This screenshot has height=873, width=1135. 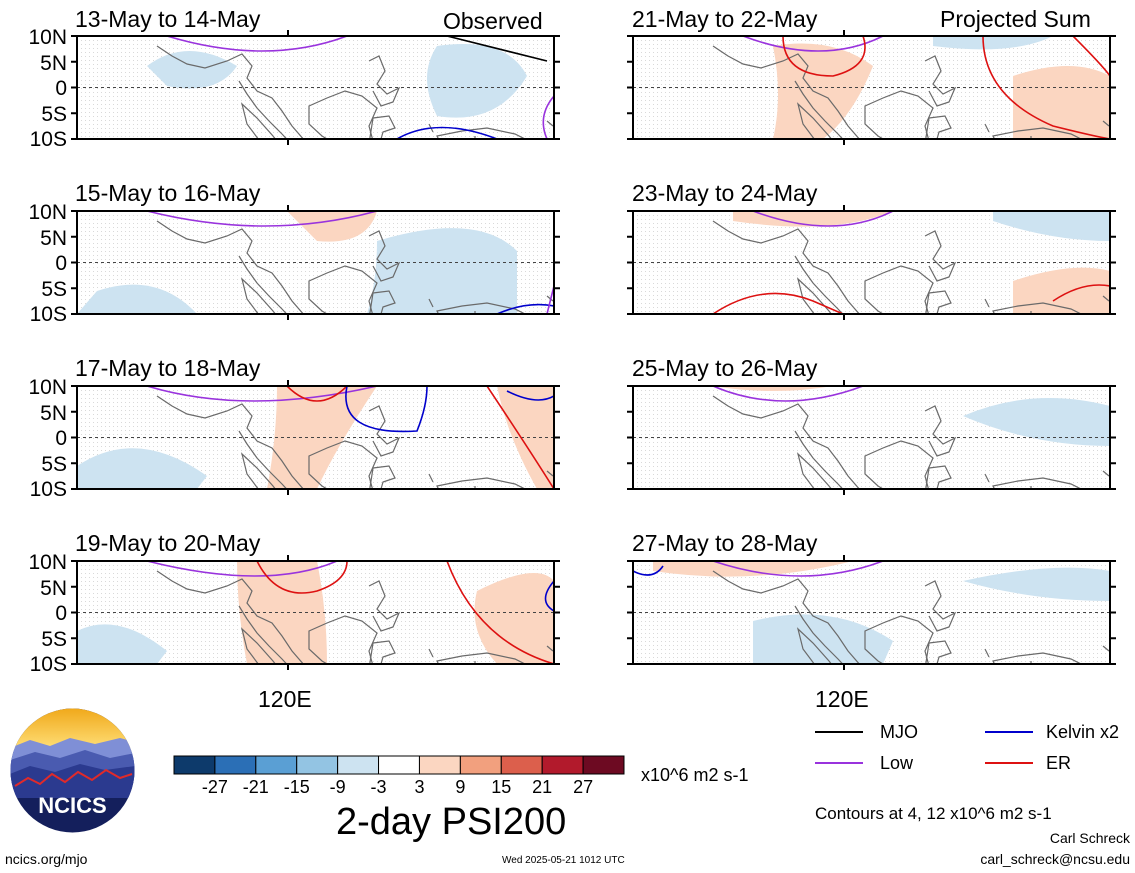 I want to click on panel-3-title: 17-May to 18-May, so click(x=168, y=368).